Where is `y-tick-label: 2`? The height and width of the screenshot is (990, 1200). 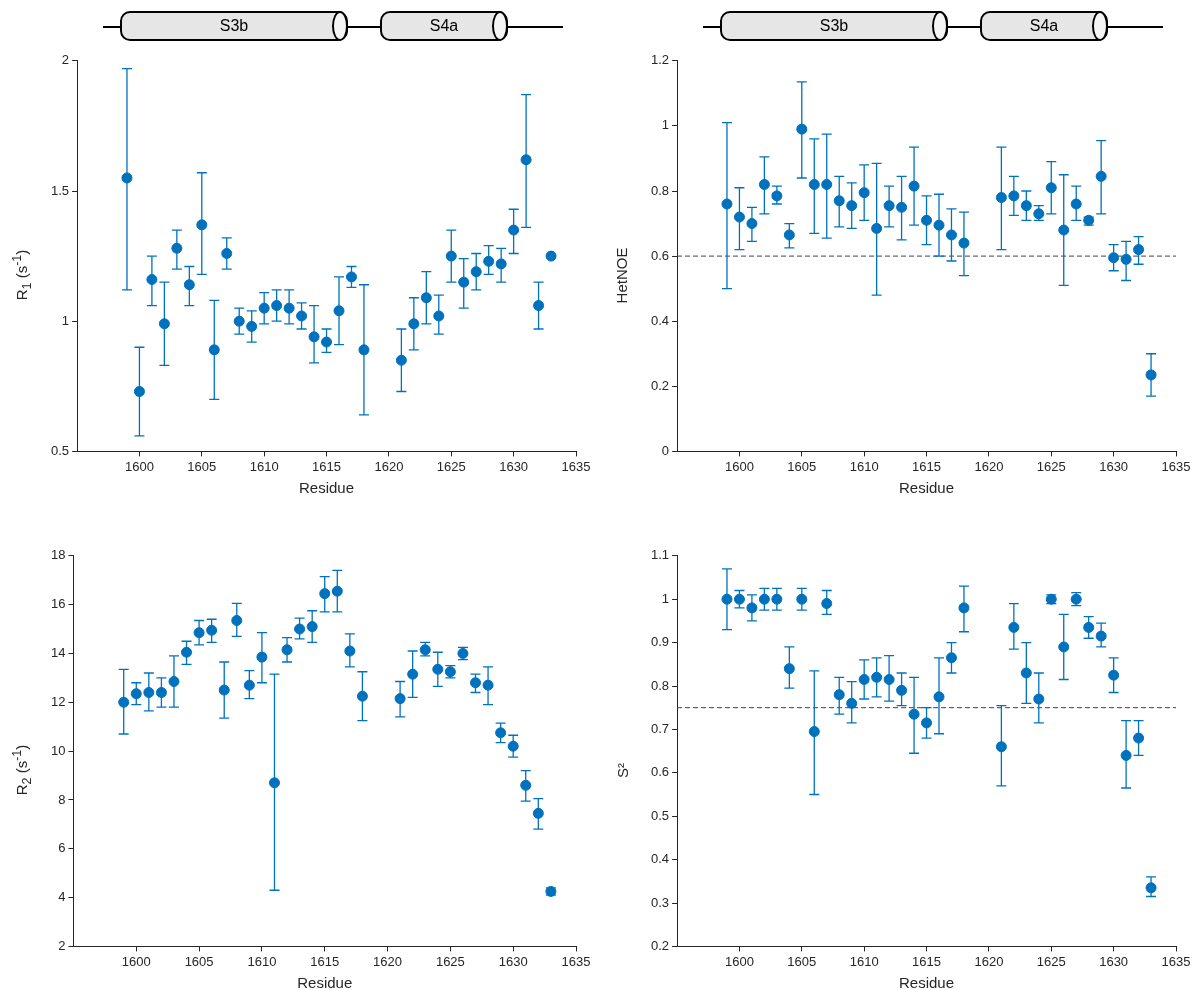
y-tick-label: 2 is located at coordinates (62, 945).